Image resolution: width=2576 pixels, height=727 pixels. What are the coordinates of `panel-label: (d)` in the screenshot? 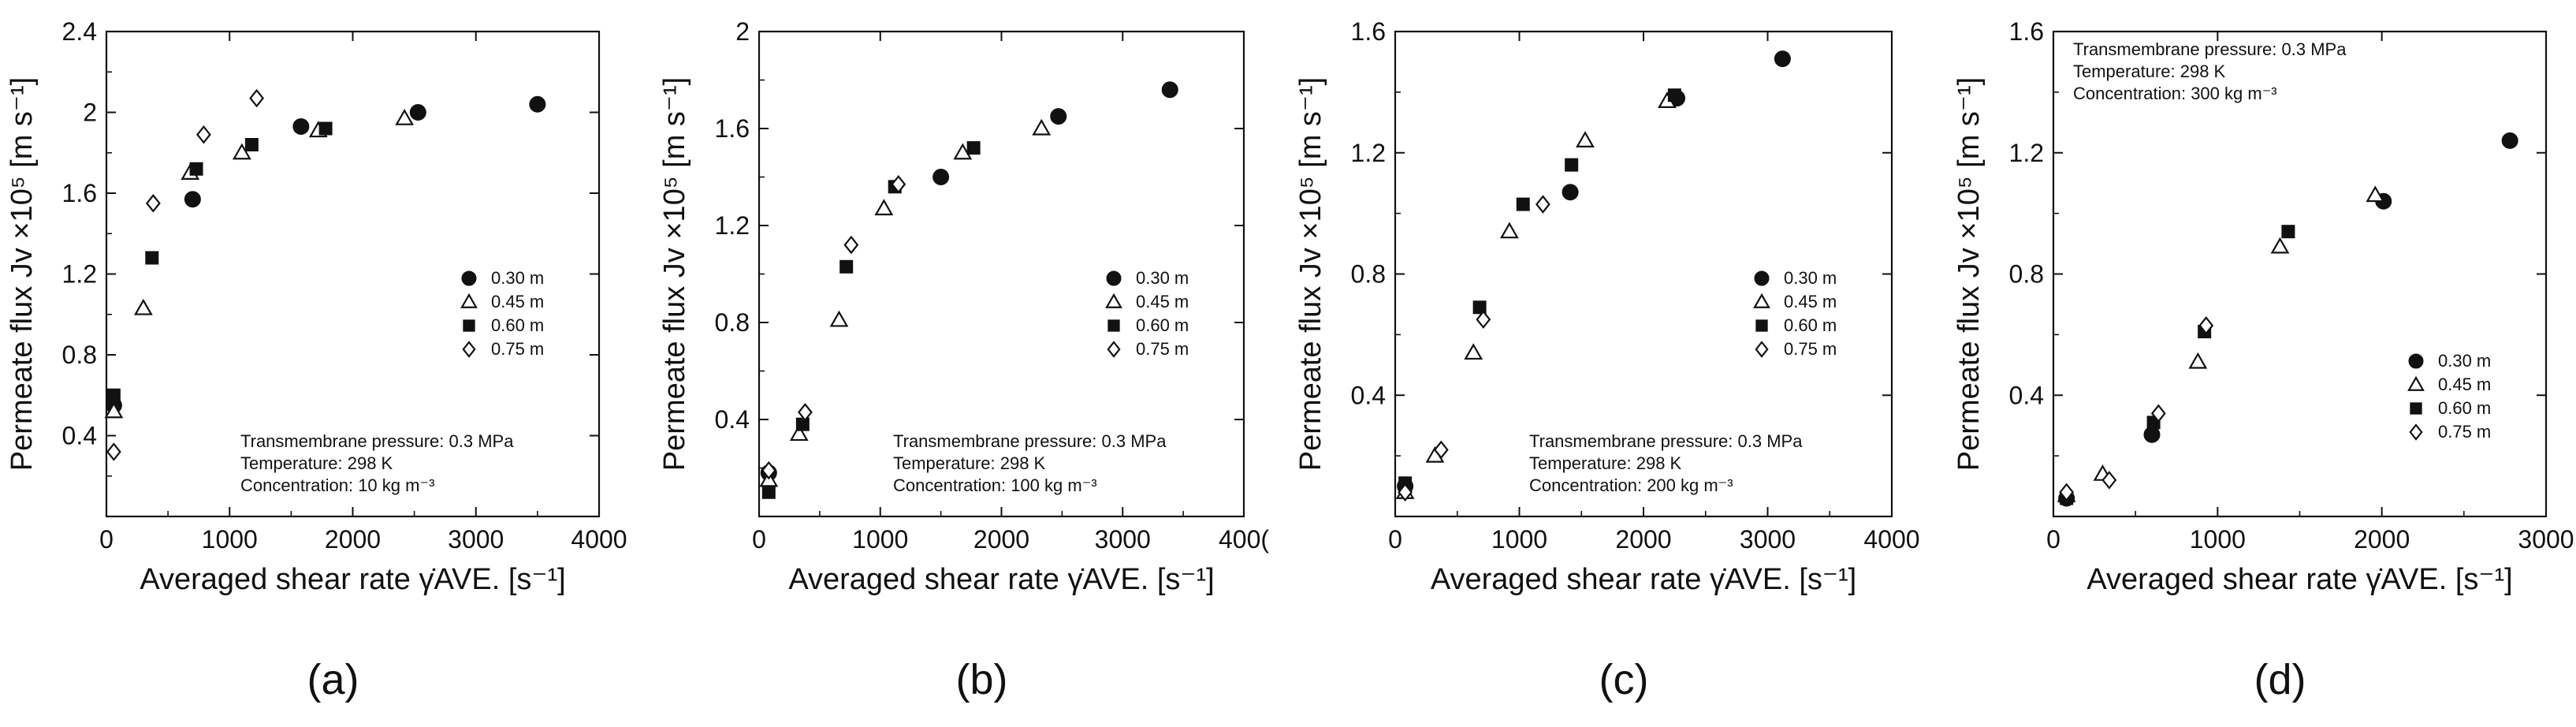 It's located at (2280, 679).